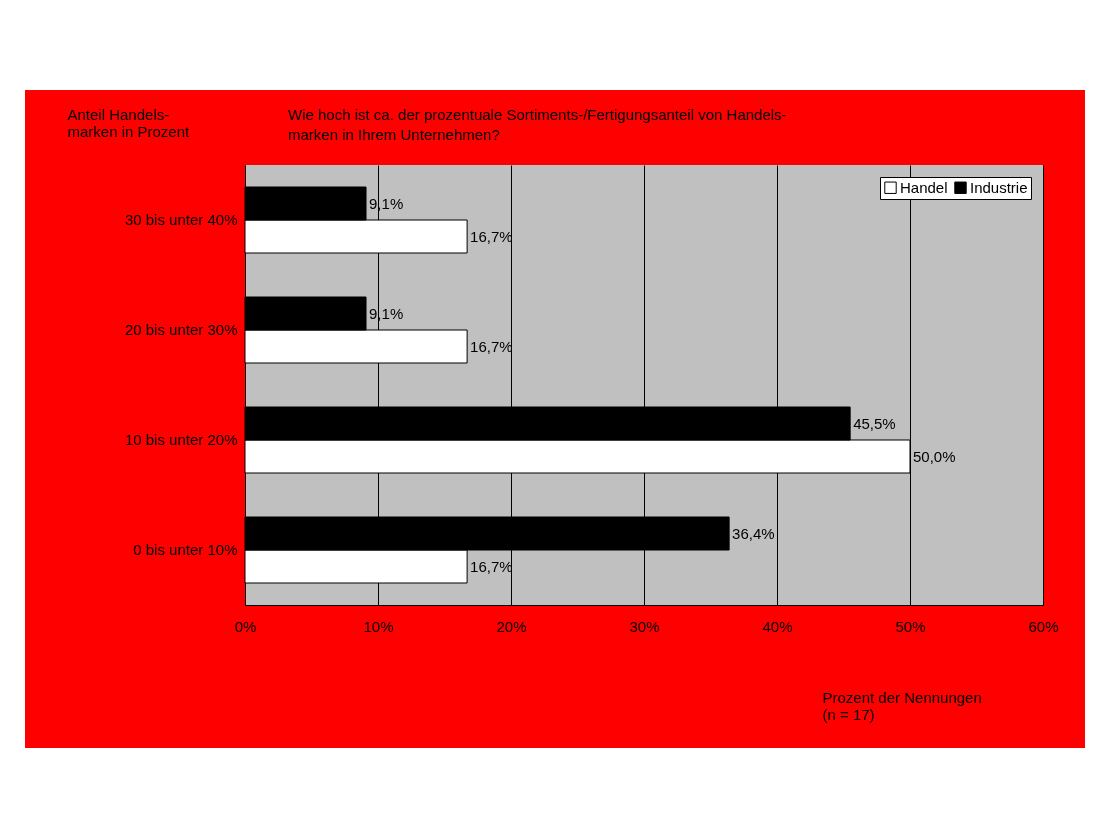 The height and width of the screenshot is (830, 1100). What do you see at coordinates (753, 533) in the screenshot?
I see `data-label: 36,4%` at bounding box center [753, 533].